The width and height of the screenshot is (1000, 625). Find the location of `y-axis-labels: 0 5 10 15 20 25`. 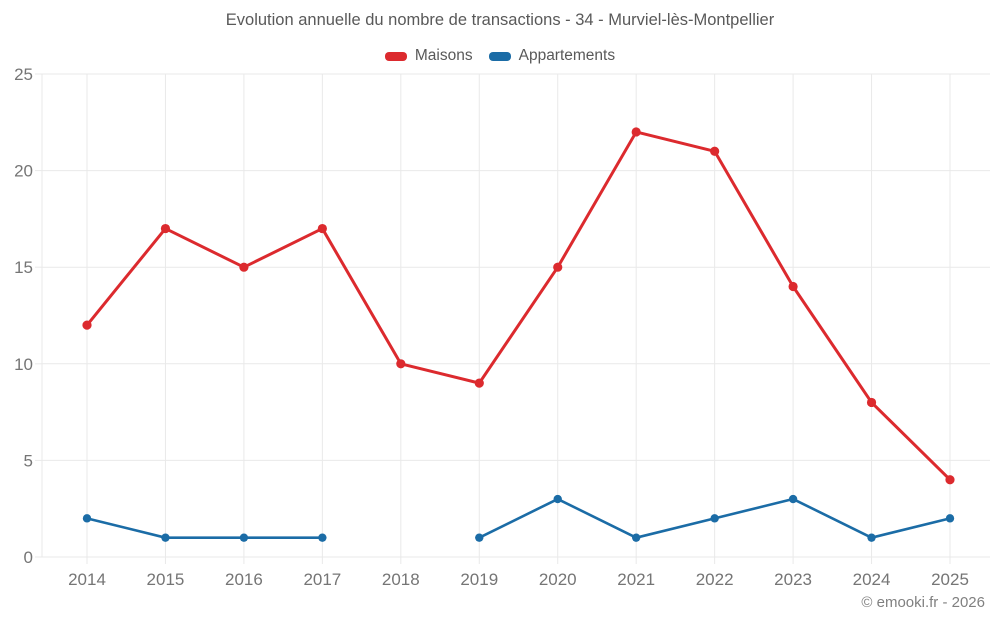

y-axis-labels: 0 5 10 15 20 25 is located at coordinates (23, 316).